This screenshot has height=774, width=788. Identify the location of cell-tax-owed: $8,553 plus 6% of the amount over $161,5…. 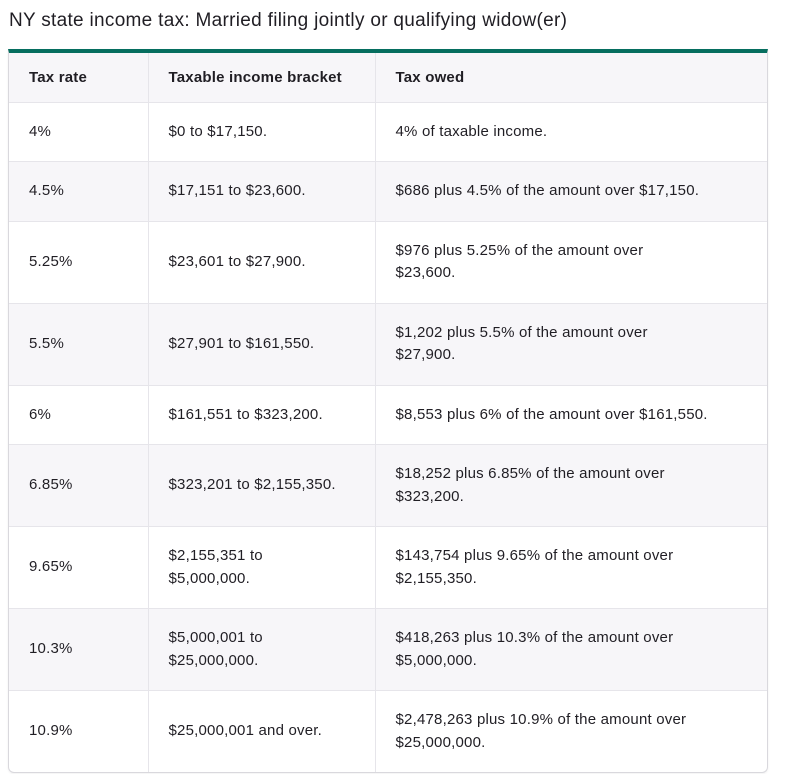
(570, 415).